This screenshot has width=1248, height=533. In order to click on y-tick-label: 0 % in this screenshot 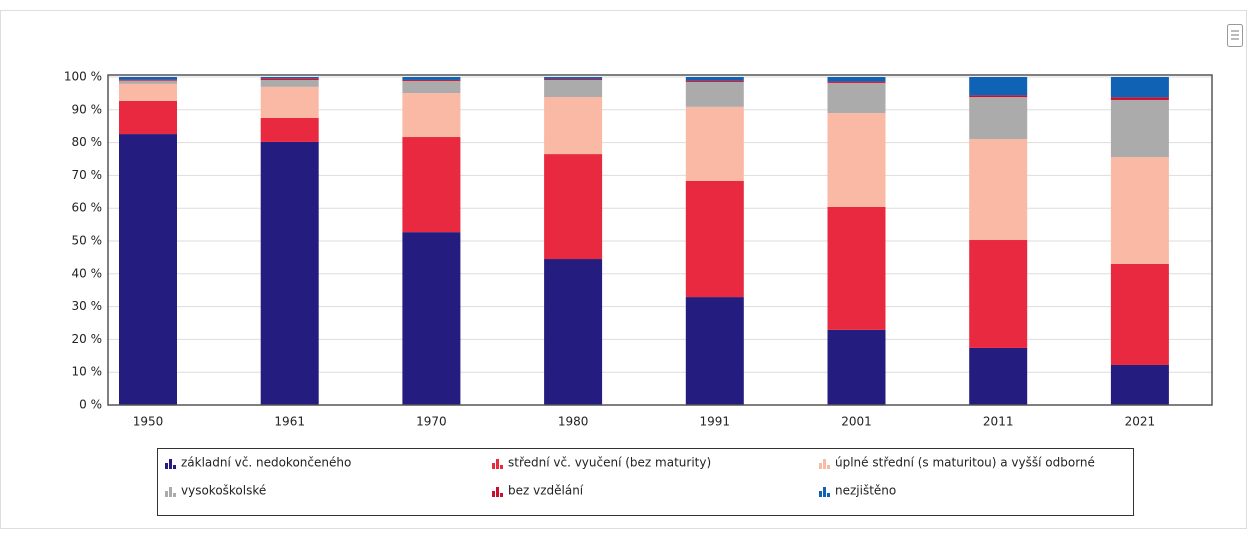, I will do `click(90, 405)`.